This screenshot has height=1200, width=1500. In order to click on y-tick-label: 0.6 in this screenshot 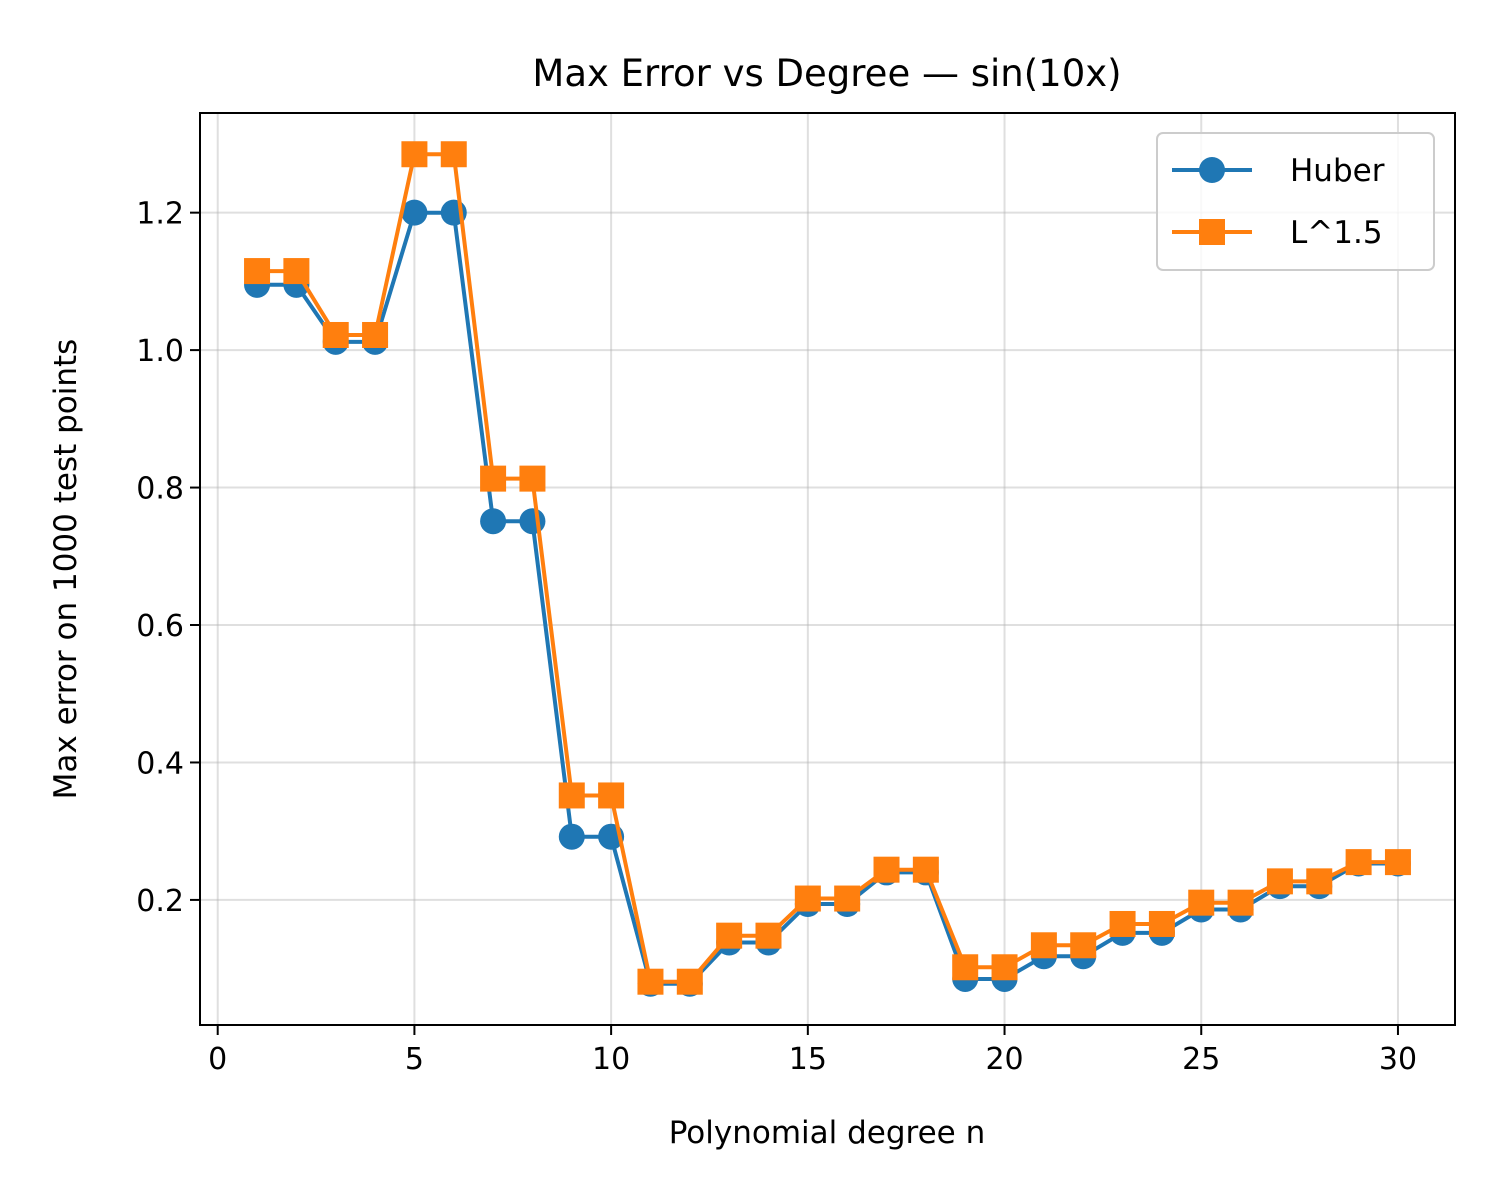, I will do `click(160, 626)`.